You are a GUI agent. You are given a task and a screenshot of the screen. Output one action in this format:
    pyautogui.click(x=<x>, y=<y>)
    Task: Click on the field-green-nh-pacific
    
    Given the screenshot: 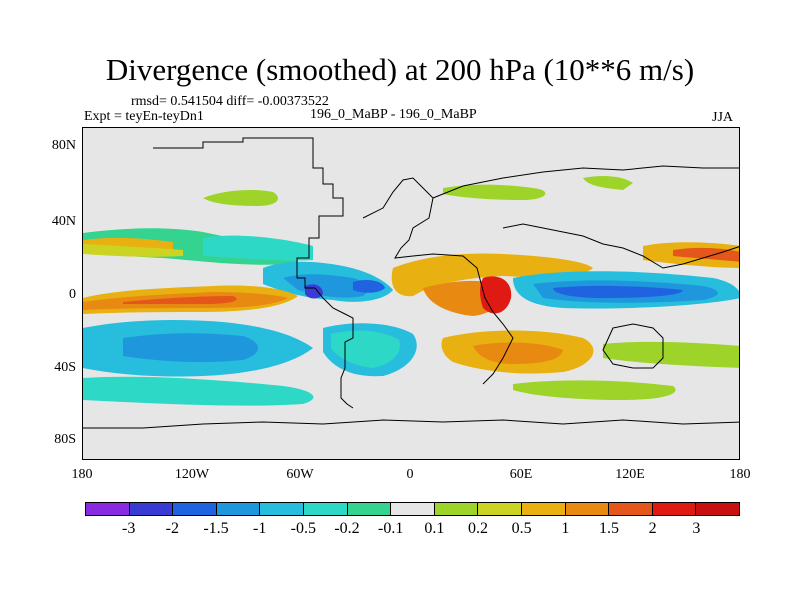 What is the action you would take?
    pyautogui.click(x=258, y=248)
    